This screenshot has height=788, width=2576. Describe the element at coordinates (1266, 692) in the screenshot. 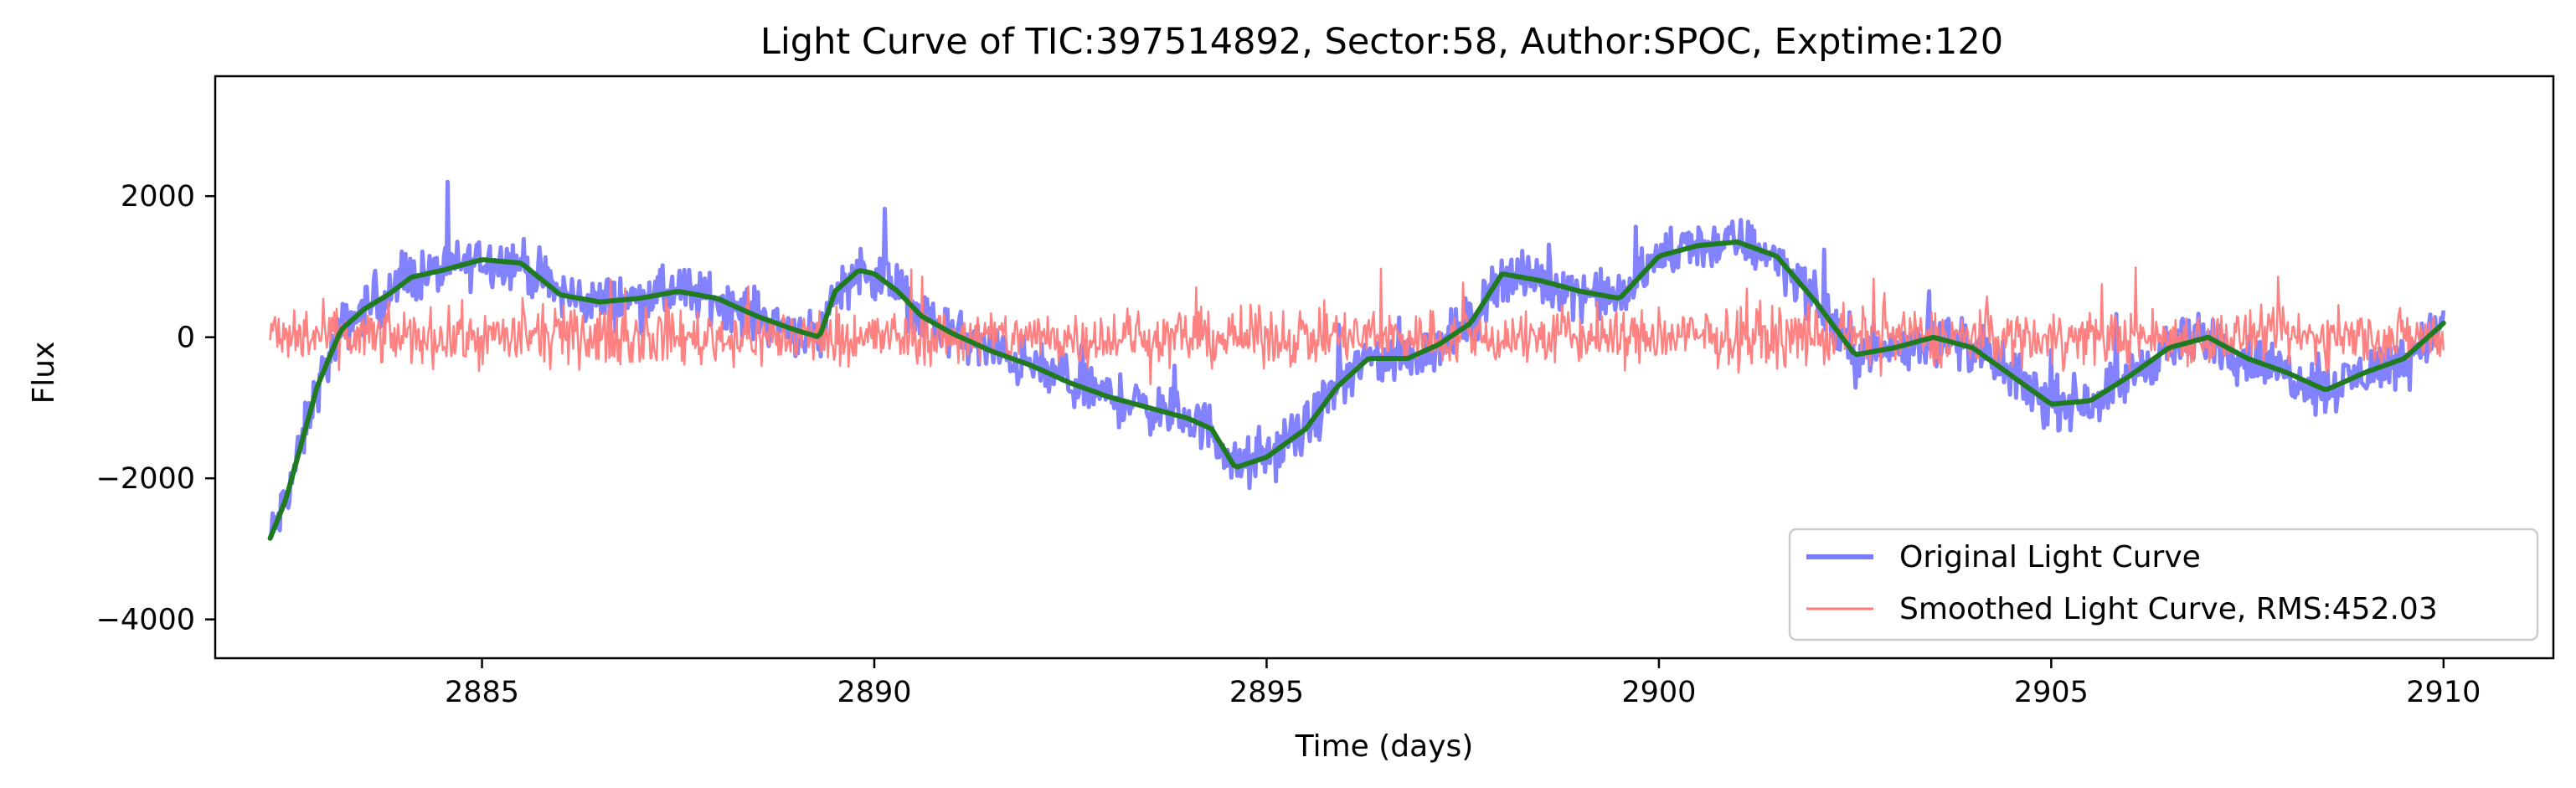

I see `x-tick-label: 2895` at that location.